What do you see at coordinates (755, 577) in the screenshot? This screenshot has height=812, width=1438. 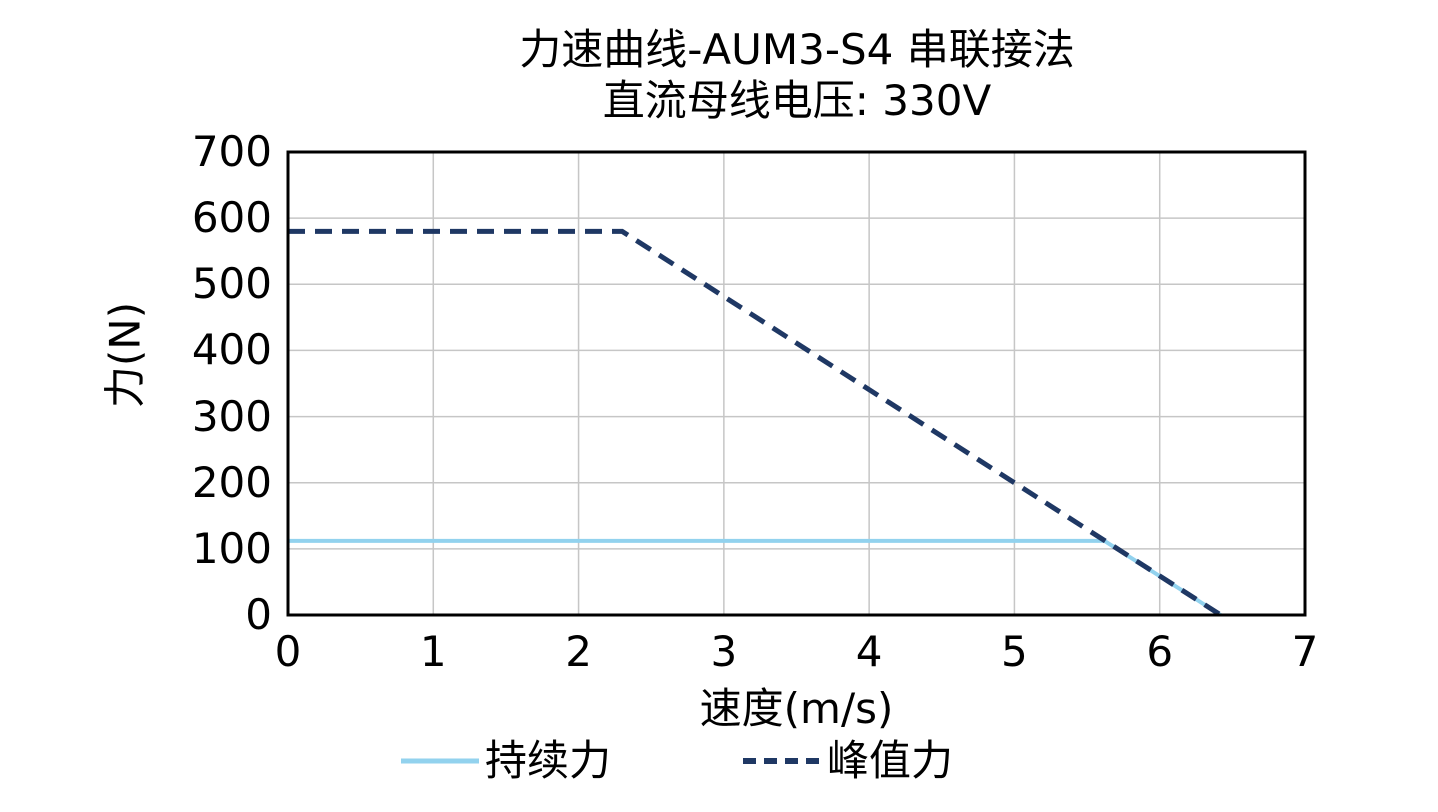 I see `continuous-force-line` at bounding box center [755, 577].